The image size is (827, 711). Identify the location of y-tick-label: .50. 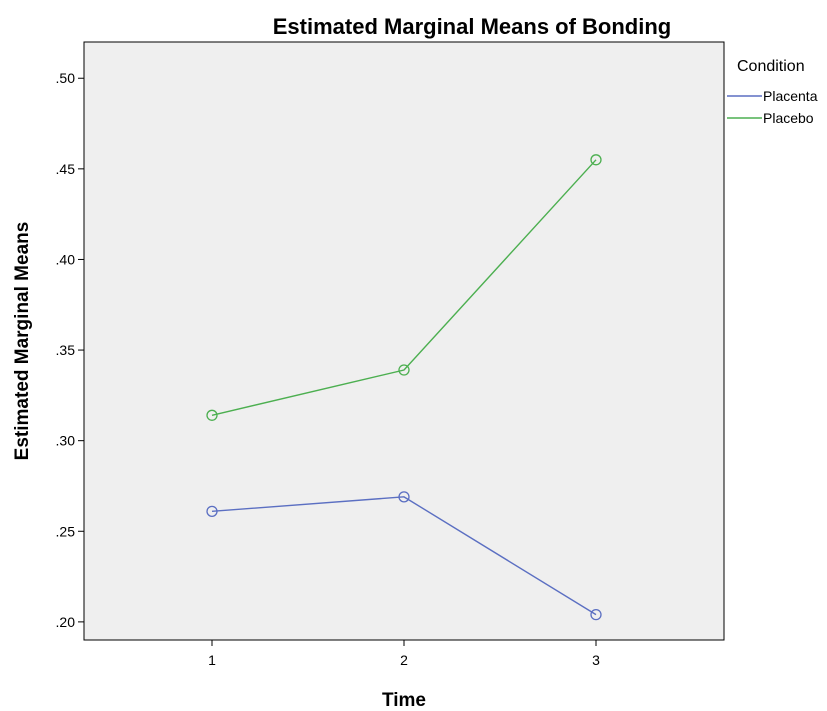
(66, 78).